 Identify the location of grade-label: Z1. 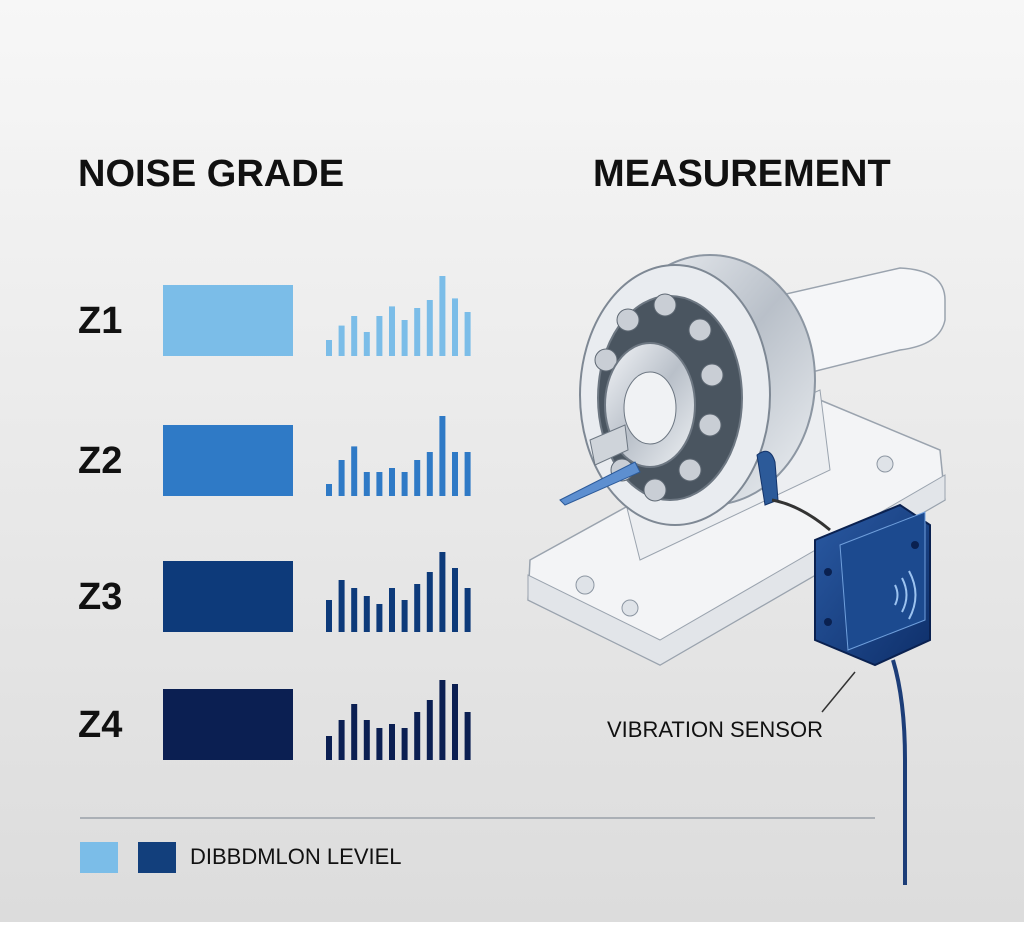
(100, 321).